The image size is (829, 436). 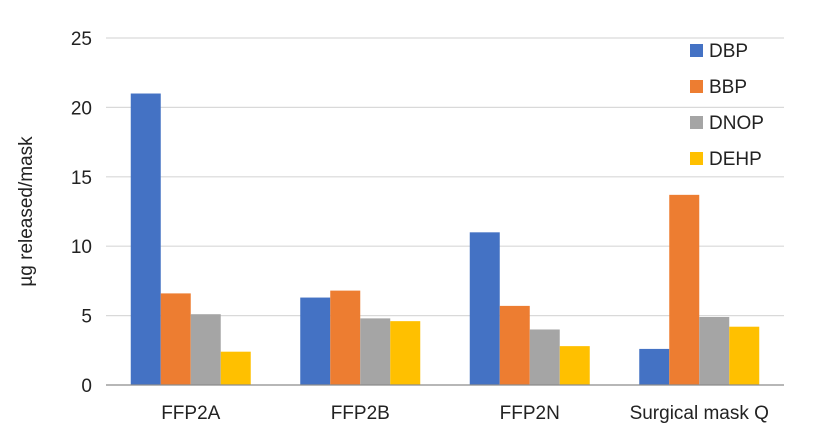 I want to click on legend-swatch-dbp, so click(x=696, y=50).